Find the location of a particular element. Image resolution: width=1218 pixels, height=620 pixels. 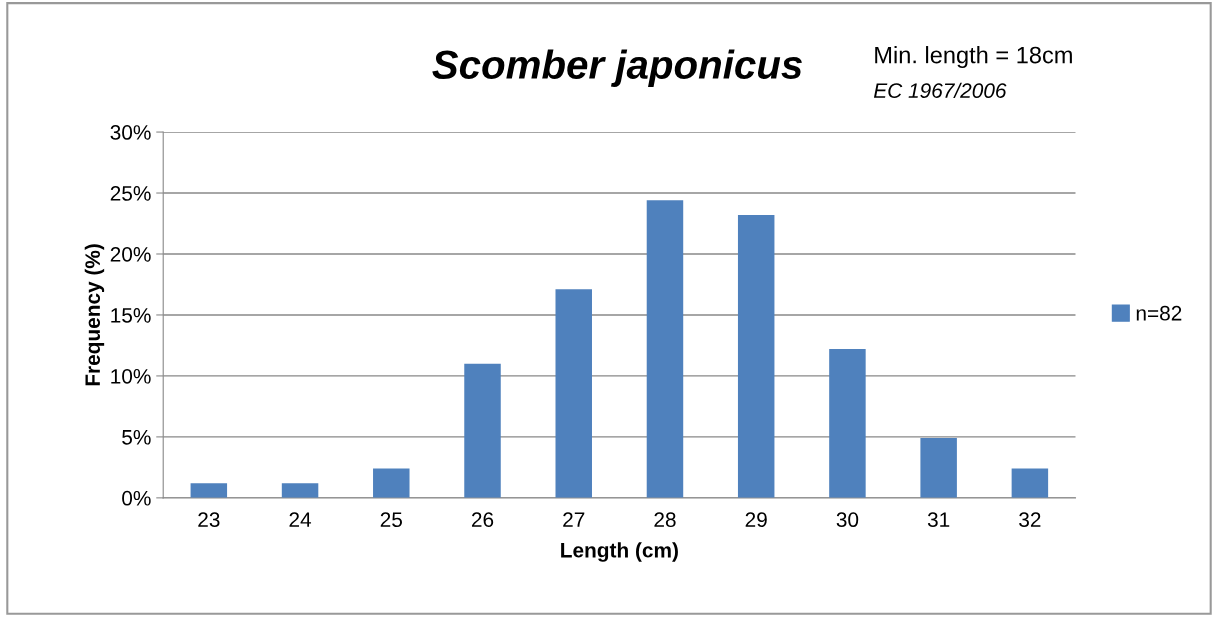

x-tick-label: 24 is located at coordinates (300, 519).